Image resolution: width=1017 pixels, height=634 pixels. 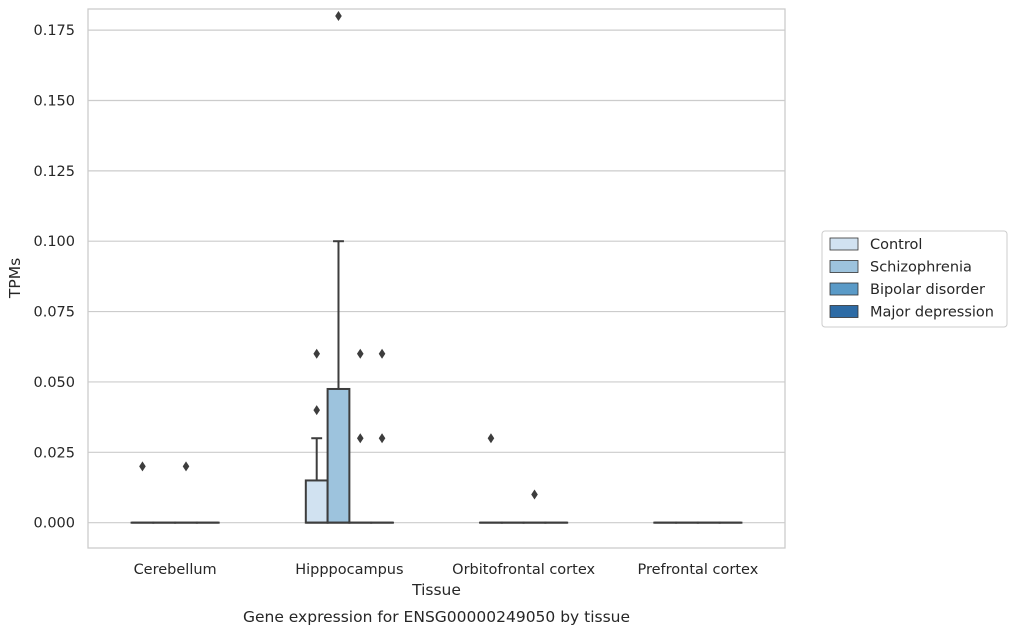 What do you see at coordinates (436, 590) in the screenshot?
I see `x-axis-label: Tissue` at bounding box center [436, 590].